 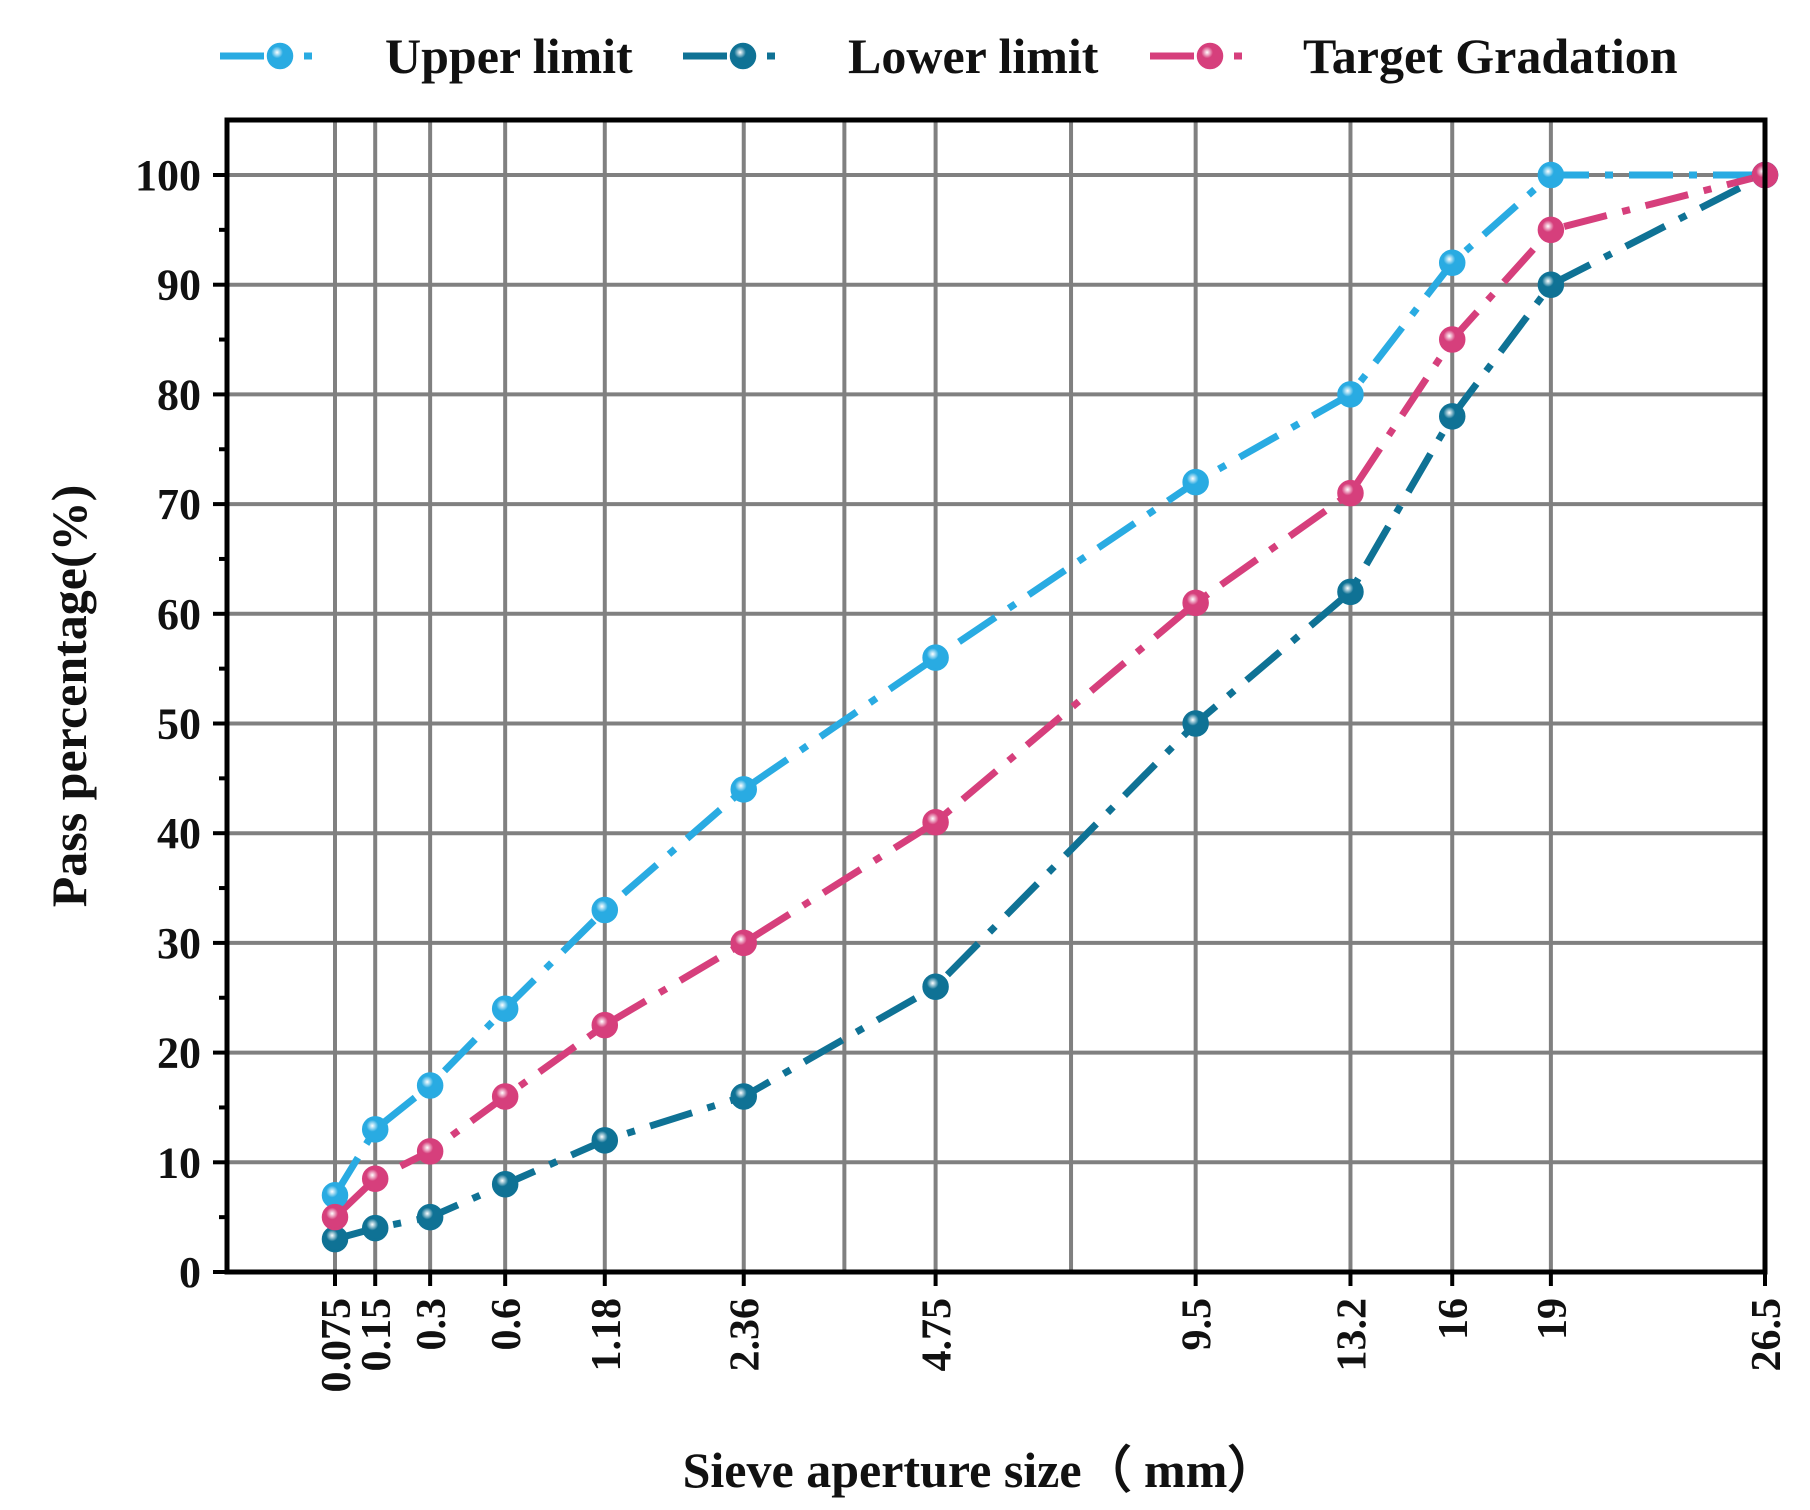 I want to click on x-tick-label-7: 9.5, so click(x=1198, y=1324).